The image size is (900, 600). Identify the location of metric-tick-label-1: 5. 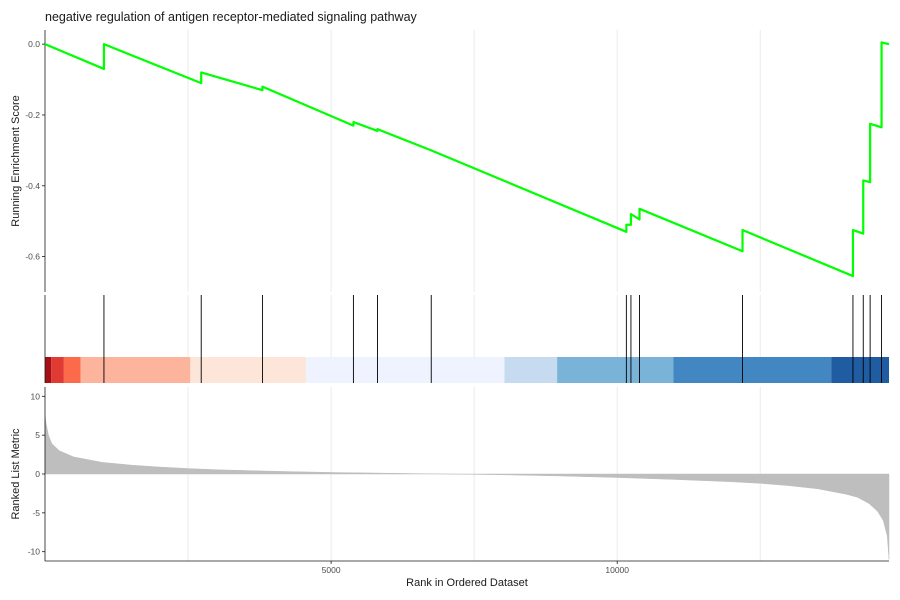
(37, 435).